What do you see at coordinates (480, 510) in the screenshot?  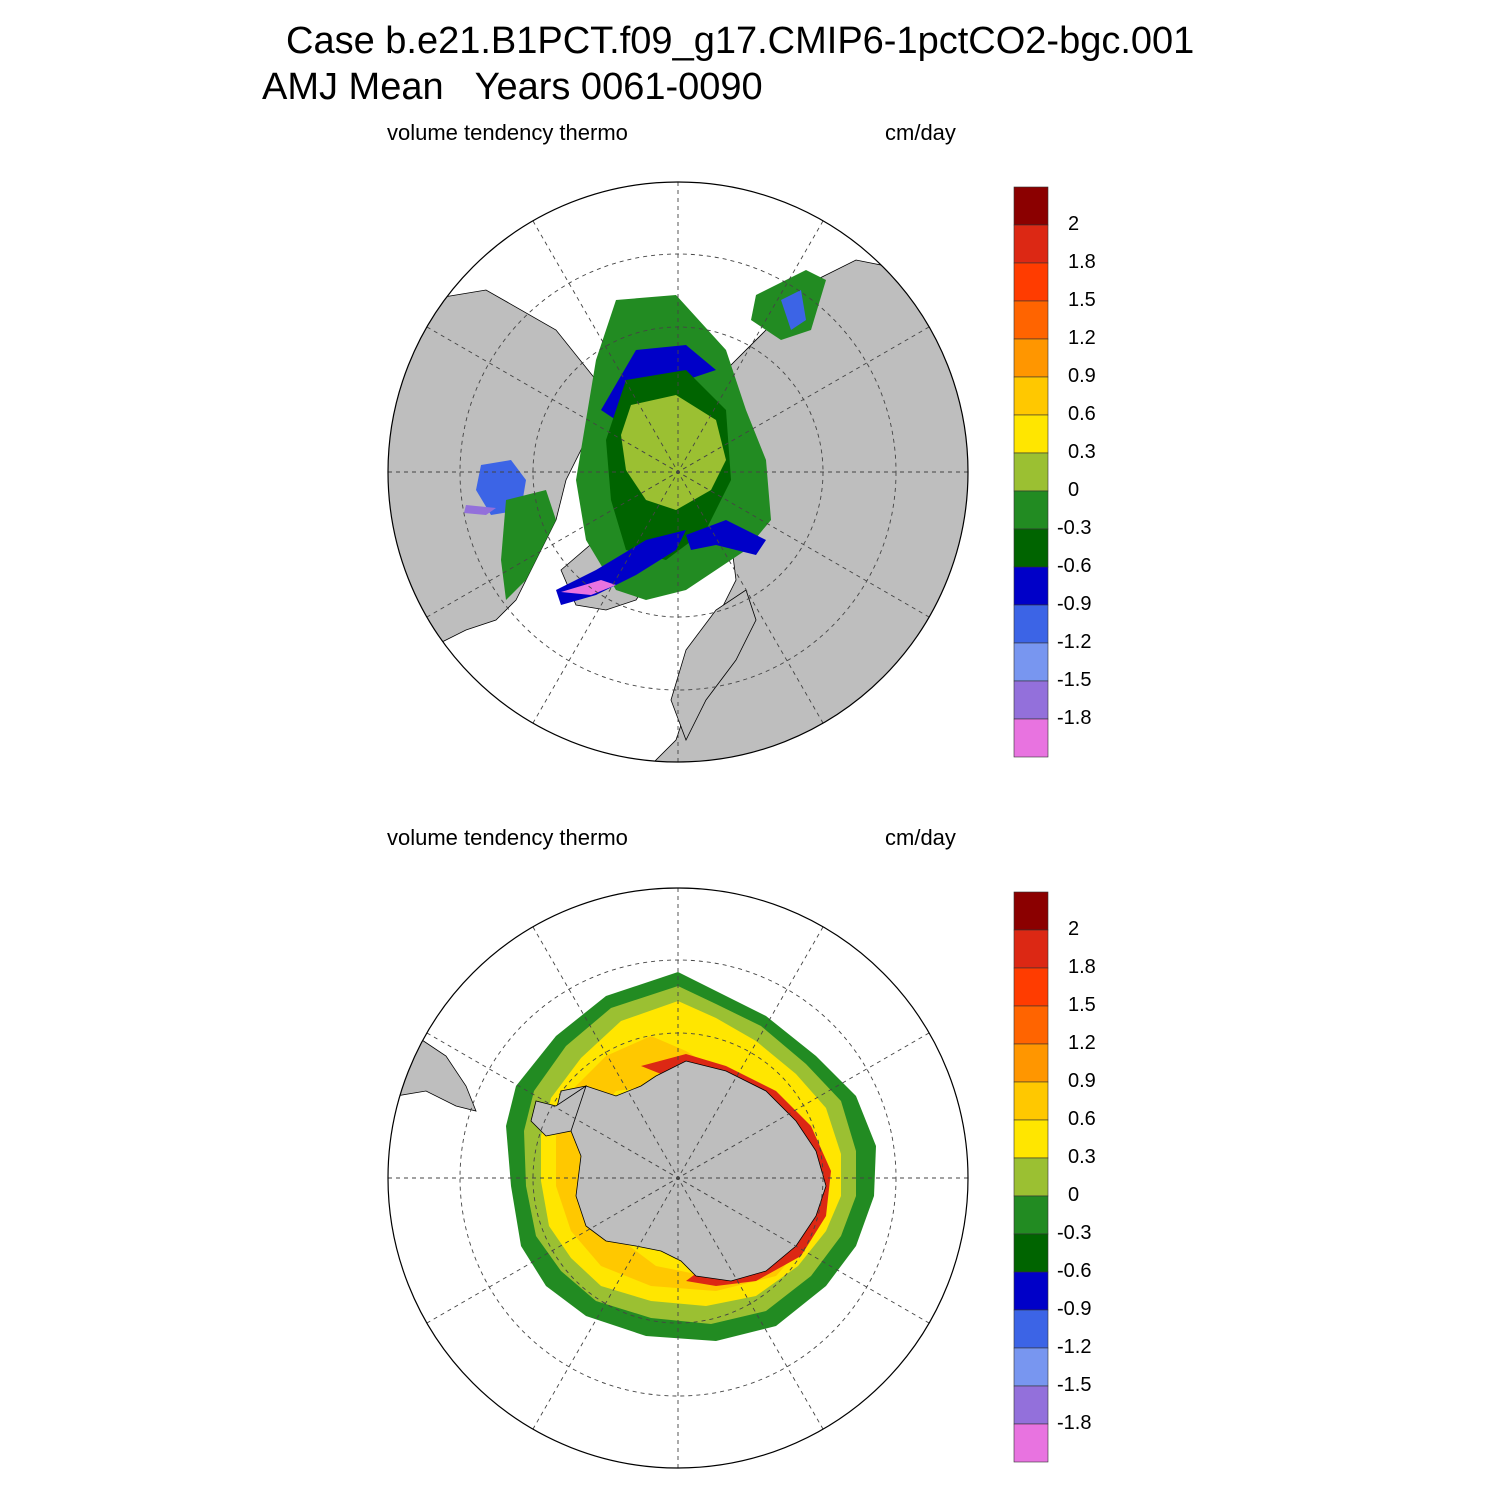 I see `north-field-hudson-lavender` at bounding box center [480, 510].